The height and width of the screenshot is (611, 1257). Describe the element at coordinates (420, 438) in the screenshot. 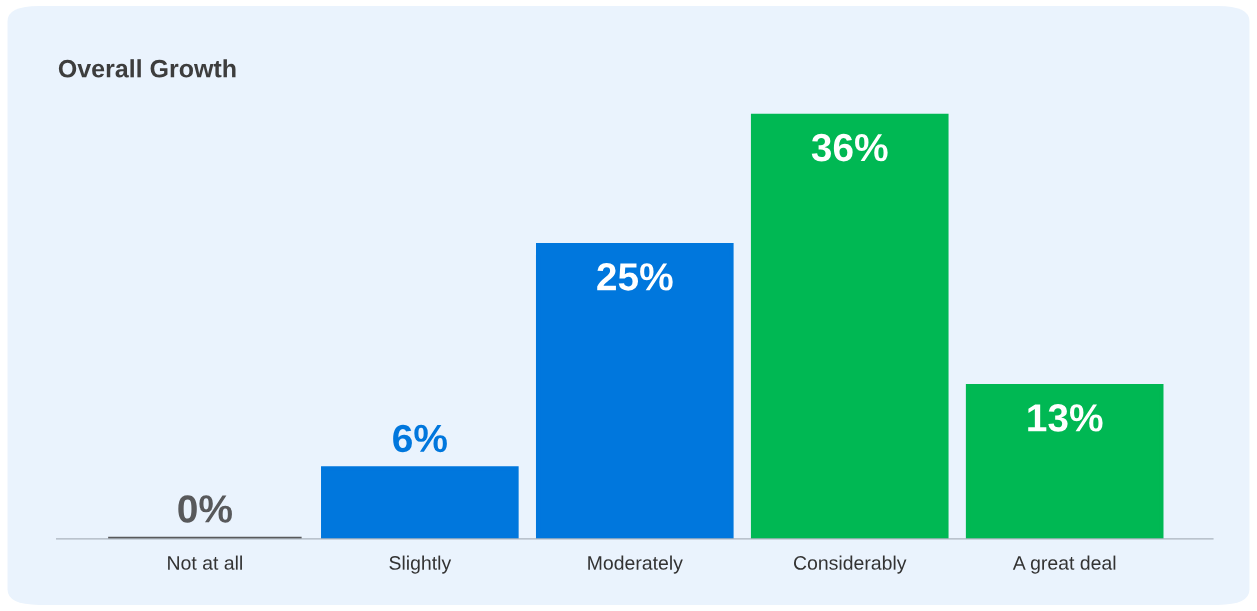

I see `data-label: 6%` at that location.